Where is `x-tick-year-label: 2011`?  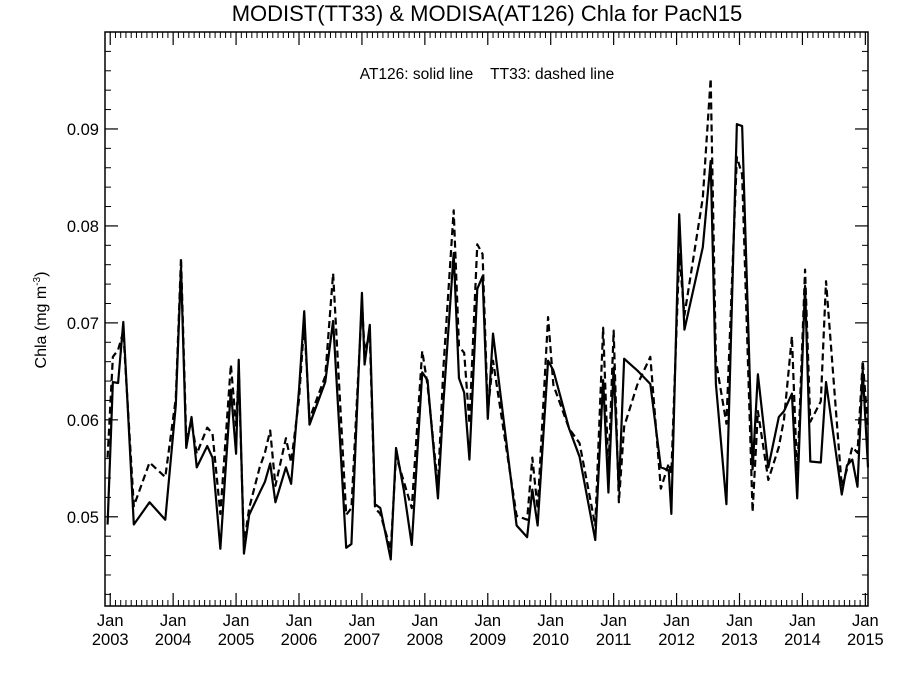
x-tick-year-label: 2011 is located at coordinates (613, 640).